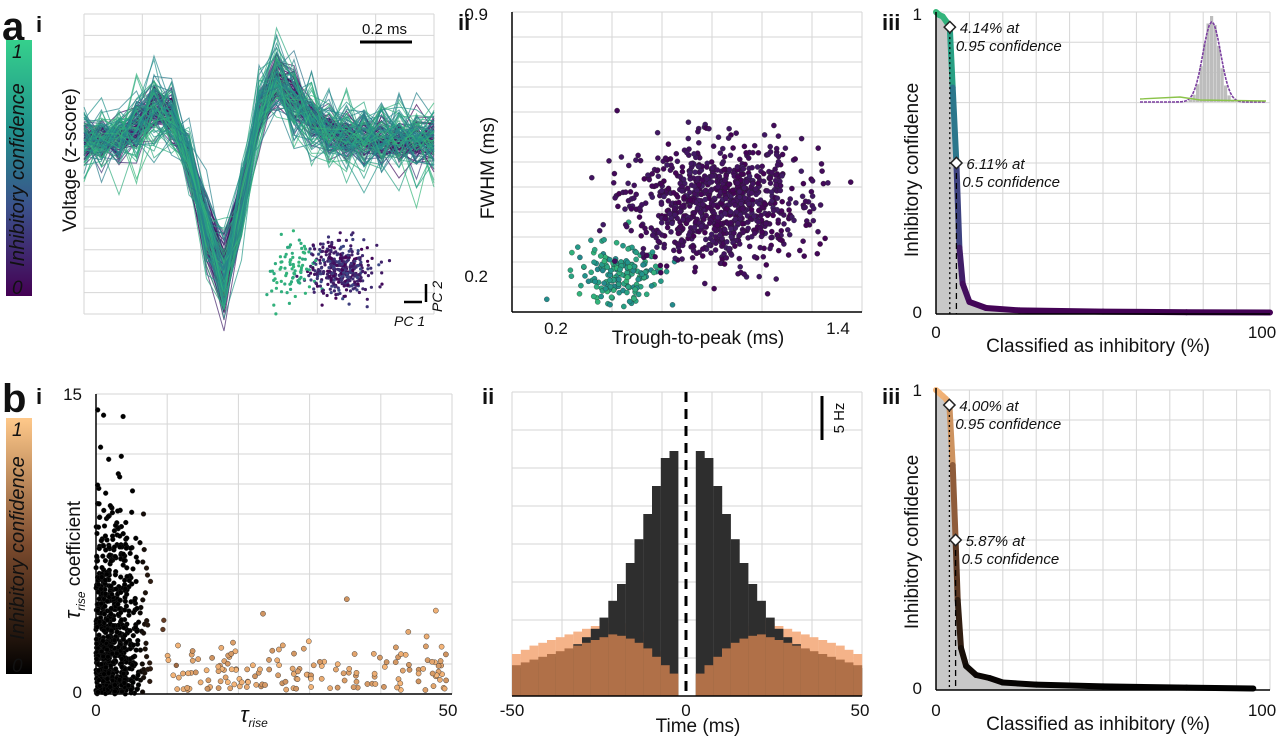  What do you see at coordinates (18, 174) in the screenshot?
I see `a-i-colorbar-title: Inhibitory confidence` at bounding box center [18, 174].